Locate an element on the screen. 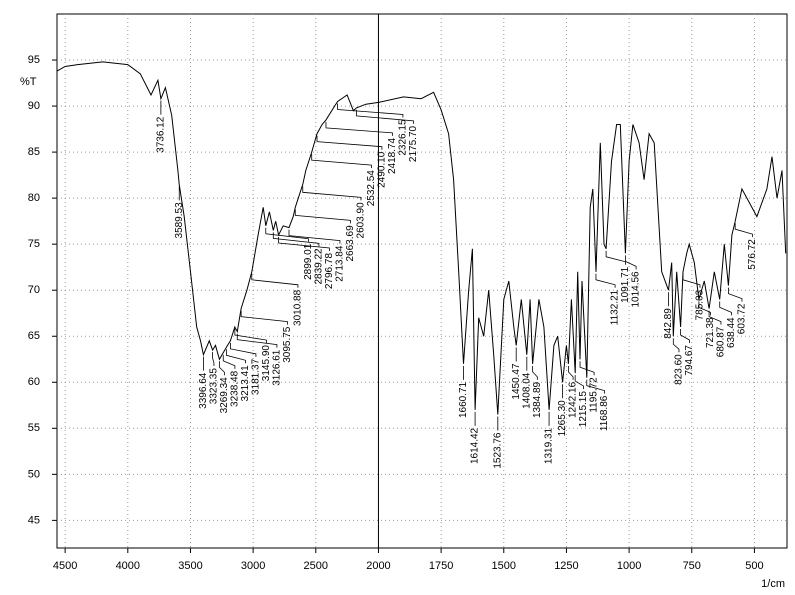 This screenshot has width=795, height=595. peak-label: 2713.84 is located at coordinates (340, 263).